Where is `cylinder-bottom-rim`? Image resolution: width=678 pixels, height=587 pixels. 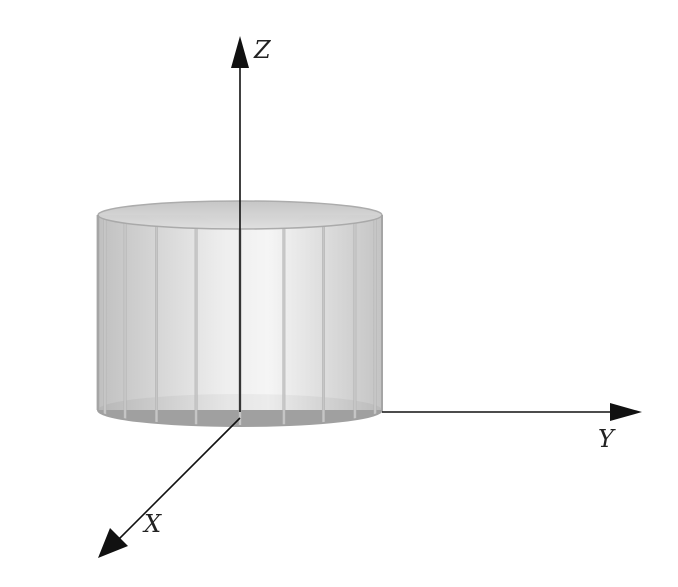
cylinder-bottom-rim is located at coordinates (240, 418).